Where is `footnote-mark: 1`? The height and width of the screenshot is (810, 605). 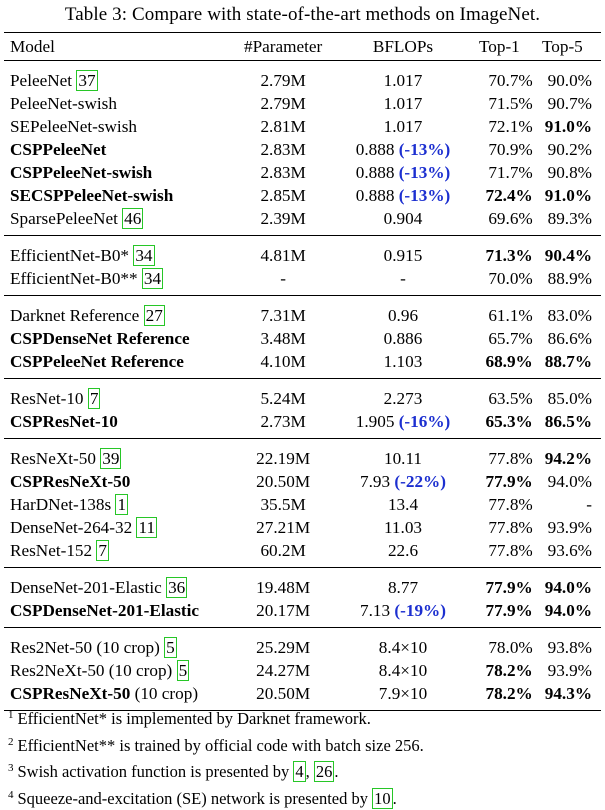 footnote-mark: 1 is located at coordinates (11, 715).